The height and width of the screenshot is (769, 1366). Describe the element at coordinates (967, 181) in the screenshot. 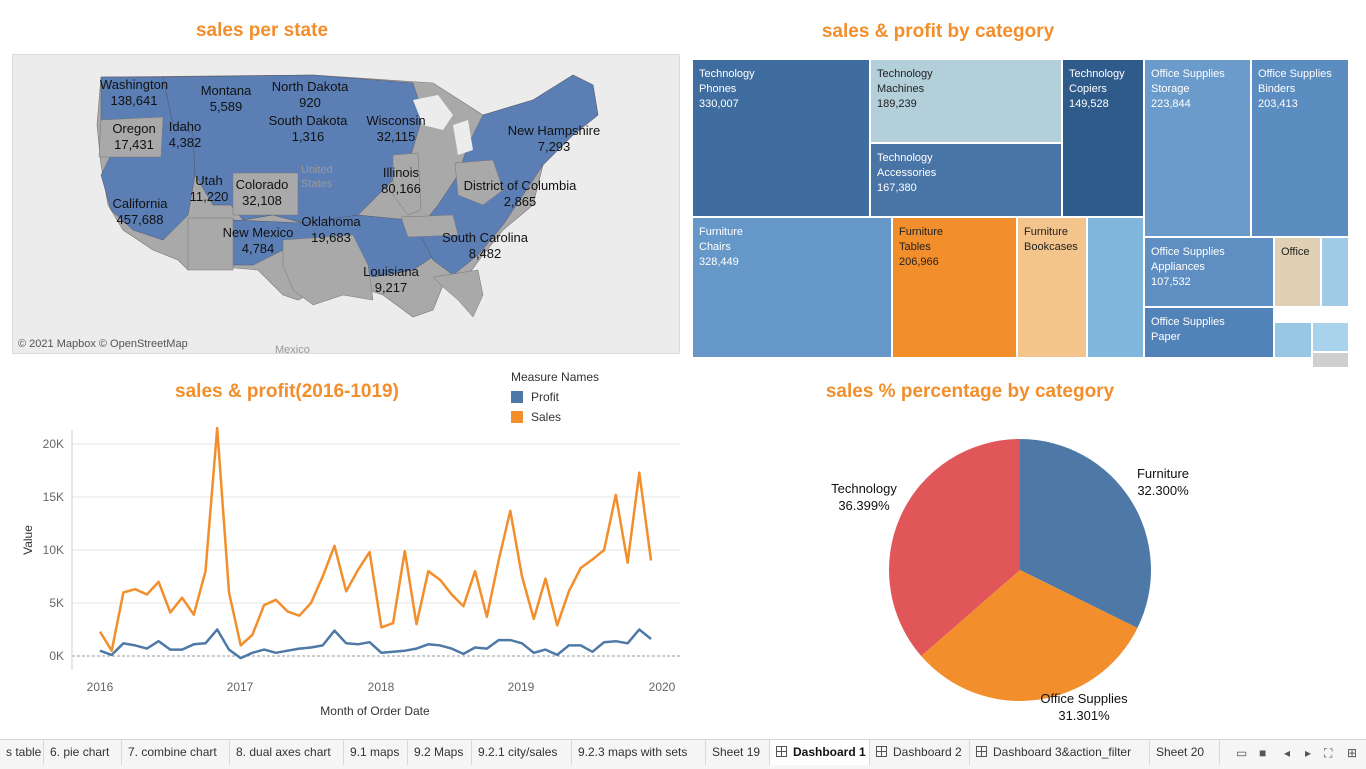

I see `treemap-tile-3: Technology Accessories 167,380` at that location.